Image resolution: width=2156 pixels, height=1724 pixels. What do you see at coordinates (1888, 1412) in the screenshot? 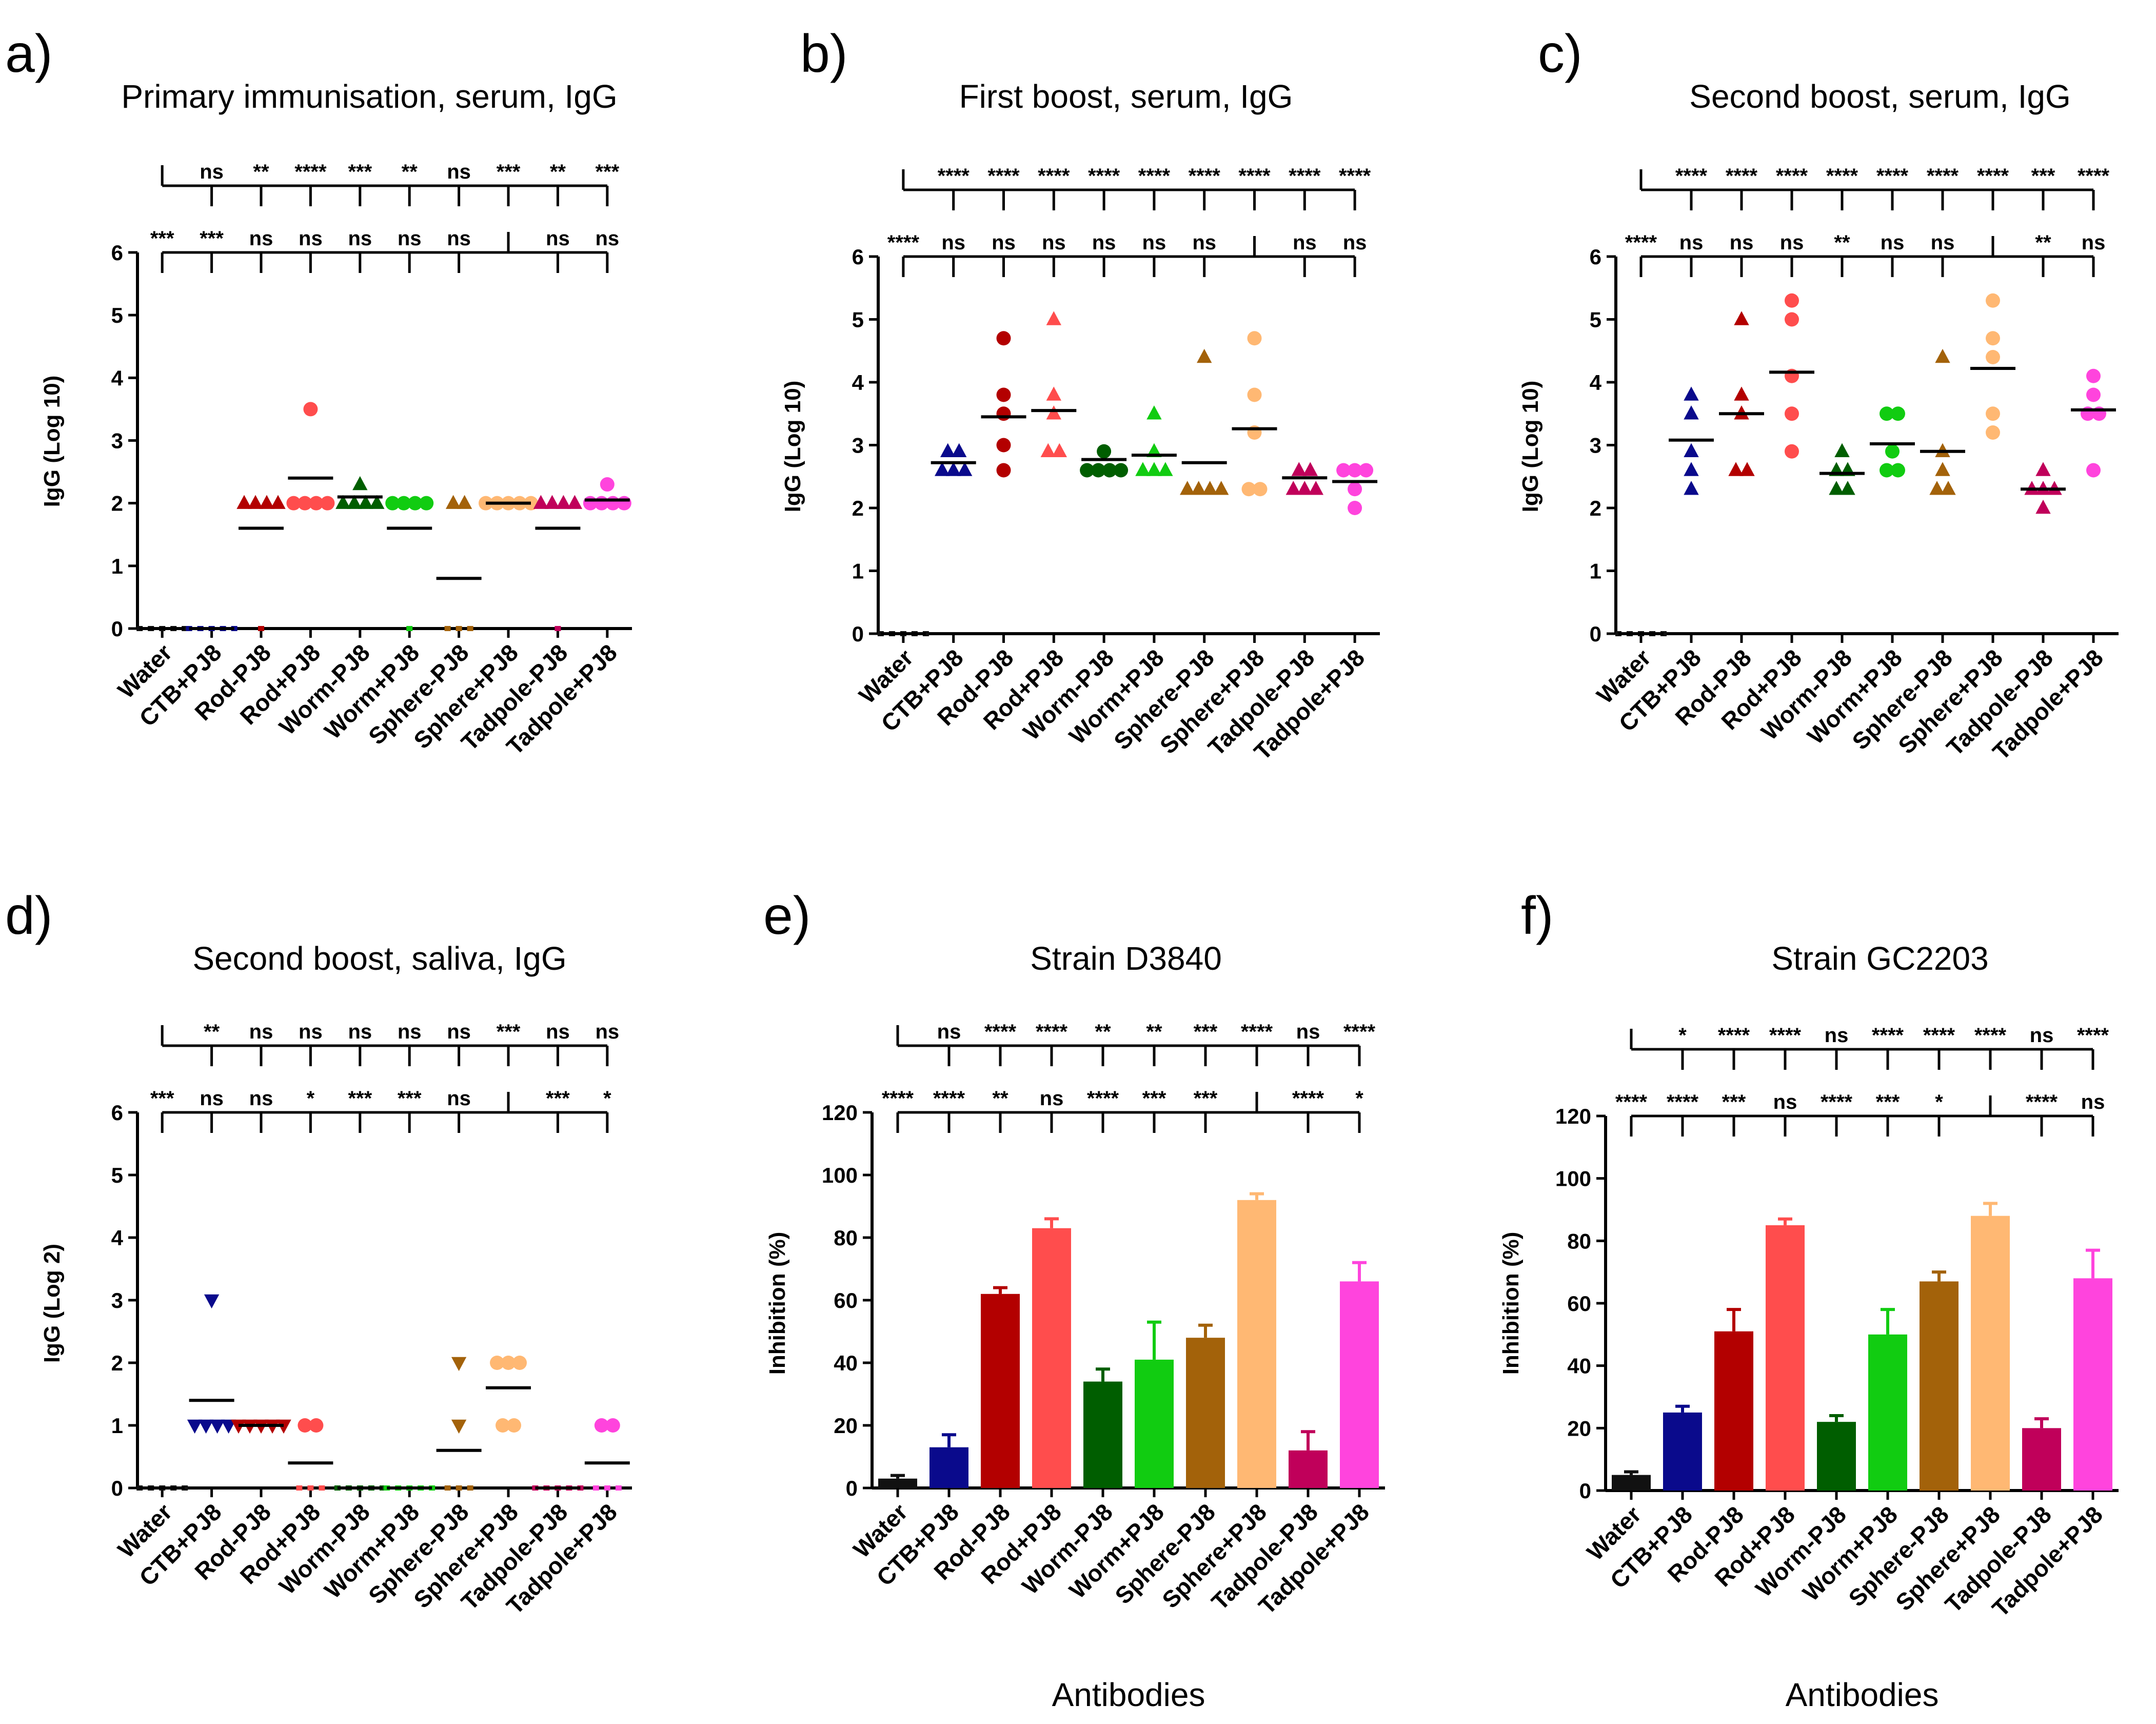
I see `bar-Worm+PJ8` at bounding box center [1888, 1412].